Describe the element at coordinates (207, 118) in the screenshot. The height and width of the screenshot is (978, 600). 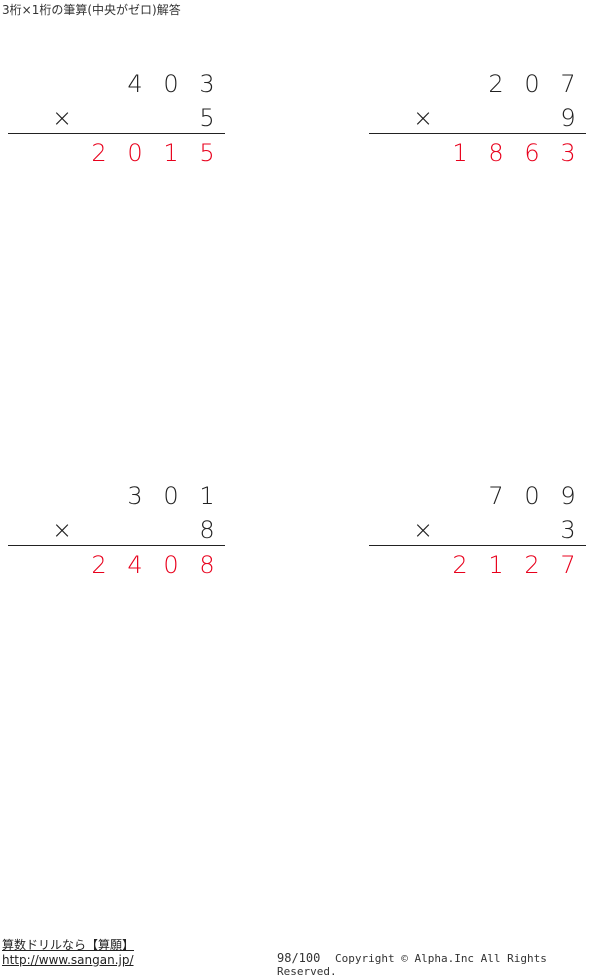
I see `multiplier-digit: 5` at that location.